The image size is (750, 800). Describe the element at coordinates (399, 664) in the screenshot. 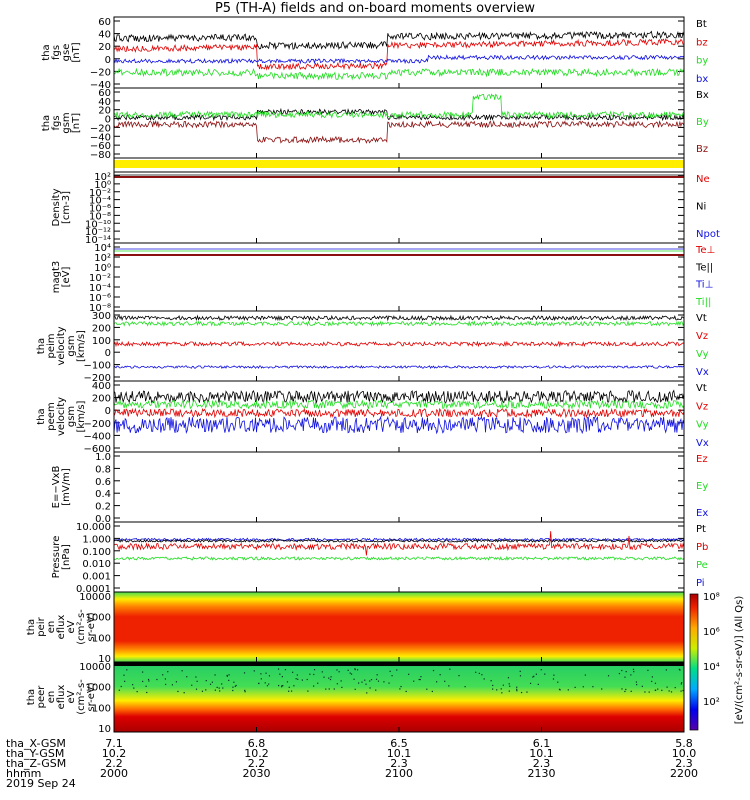

I see `spectrogram-top-band` at that location.